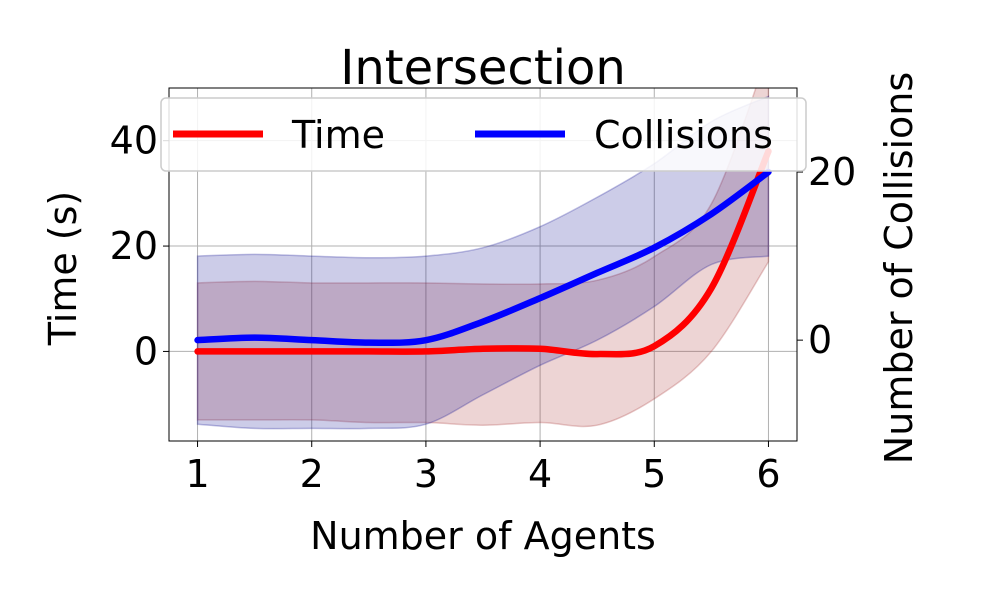 The height and width of the screenshot is (600, 1000). What do you see at coordinates (768, 474) in the screenshot?
I see `x-tick-label: 6` at bounding box center [768, 474].